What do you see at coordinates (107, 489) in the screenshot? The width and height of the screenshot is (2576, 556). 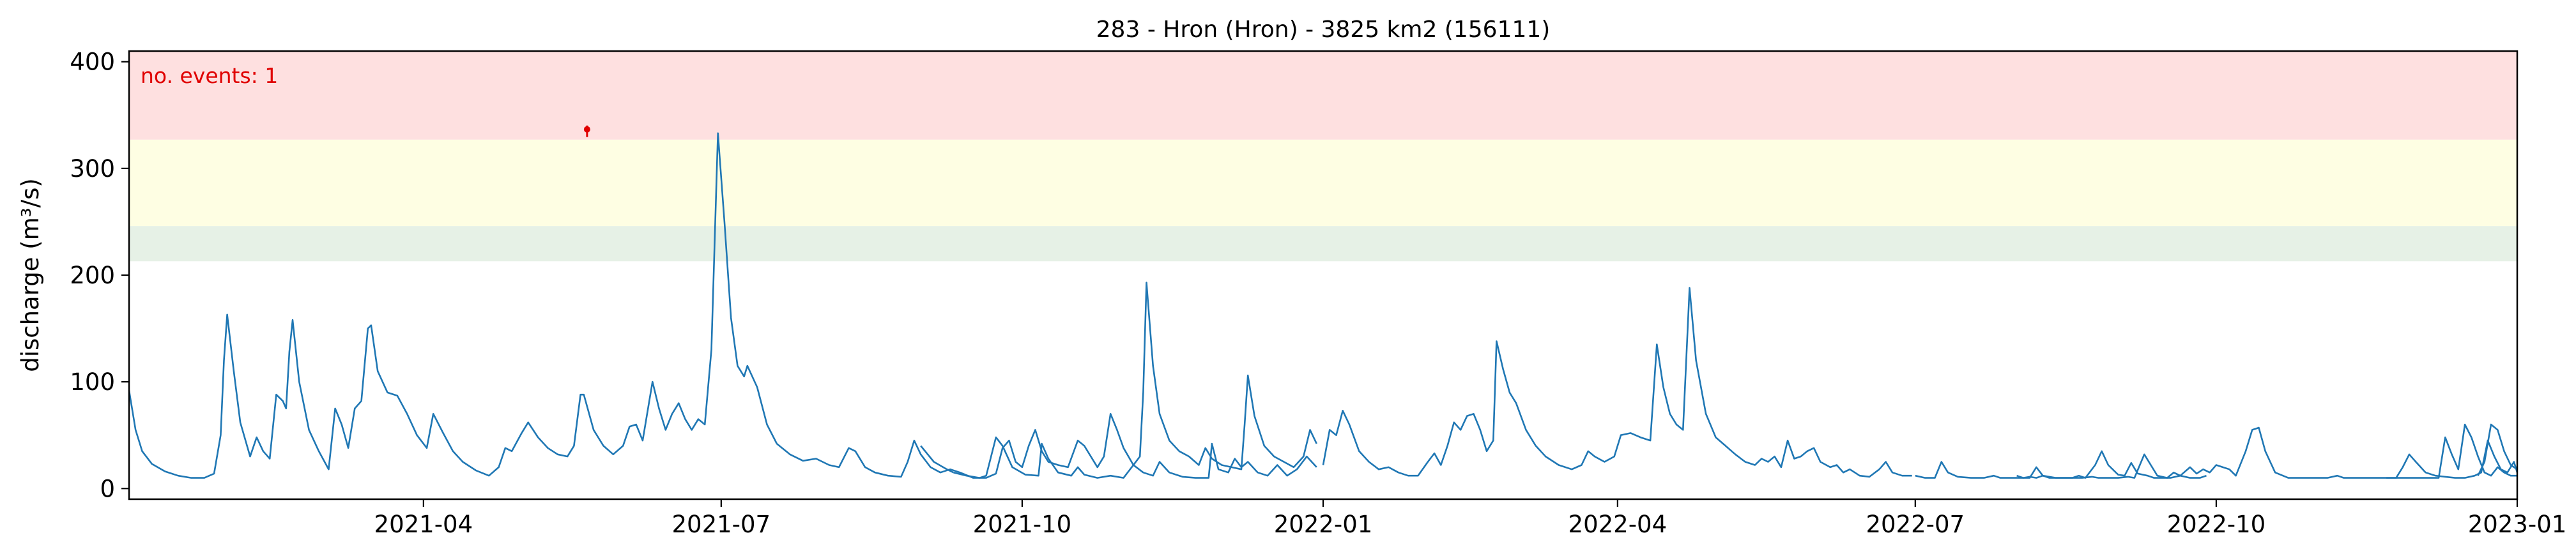 I see `y-tick-label: 0` at bounding box center [107, 489].